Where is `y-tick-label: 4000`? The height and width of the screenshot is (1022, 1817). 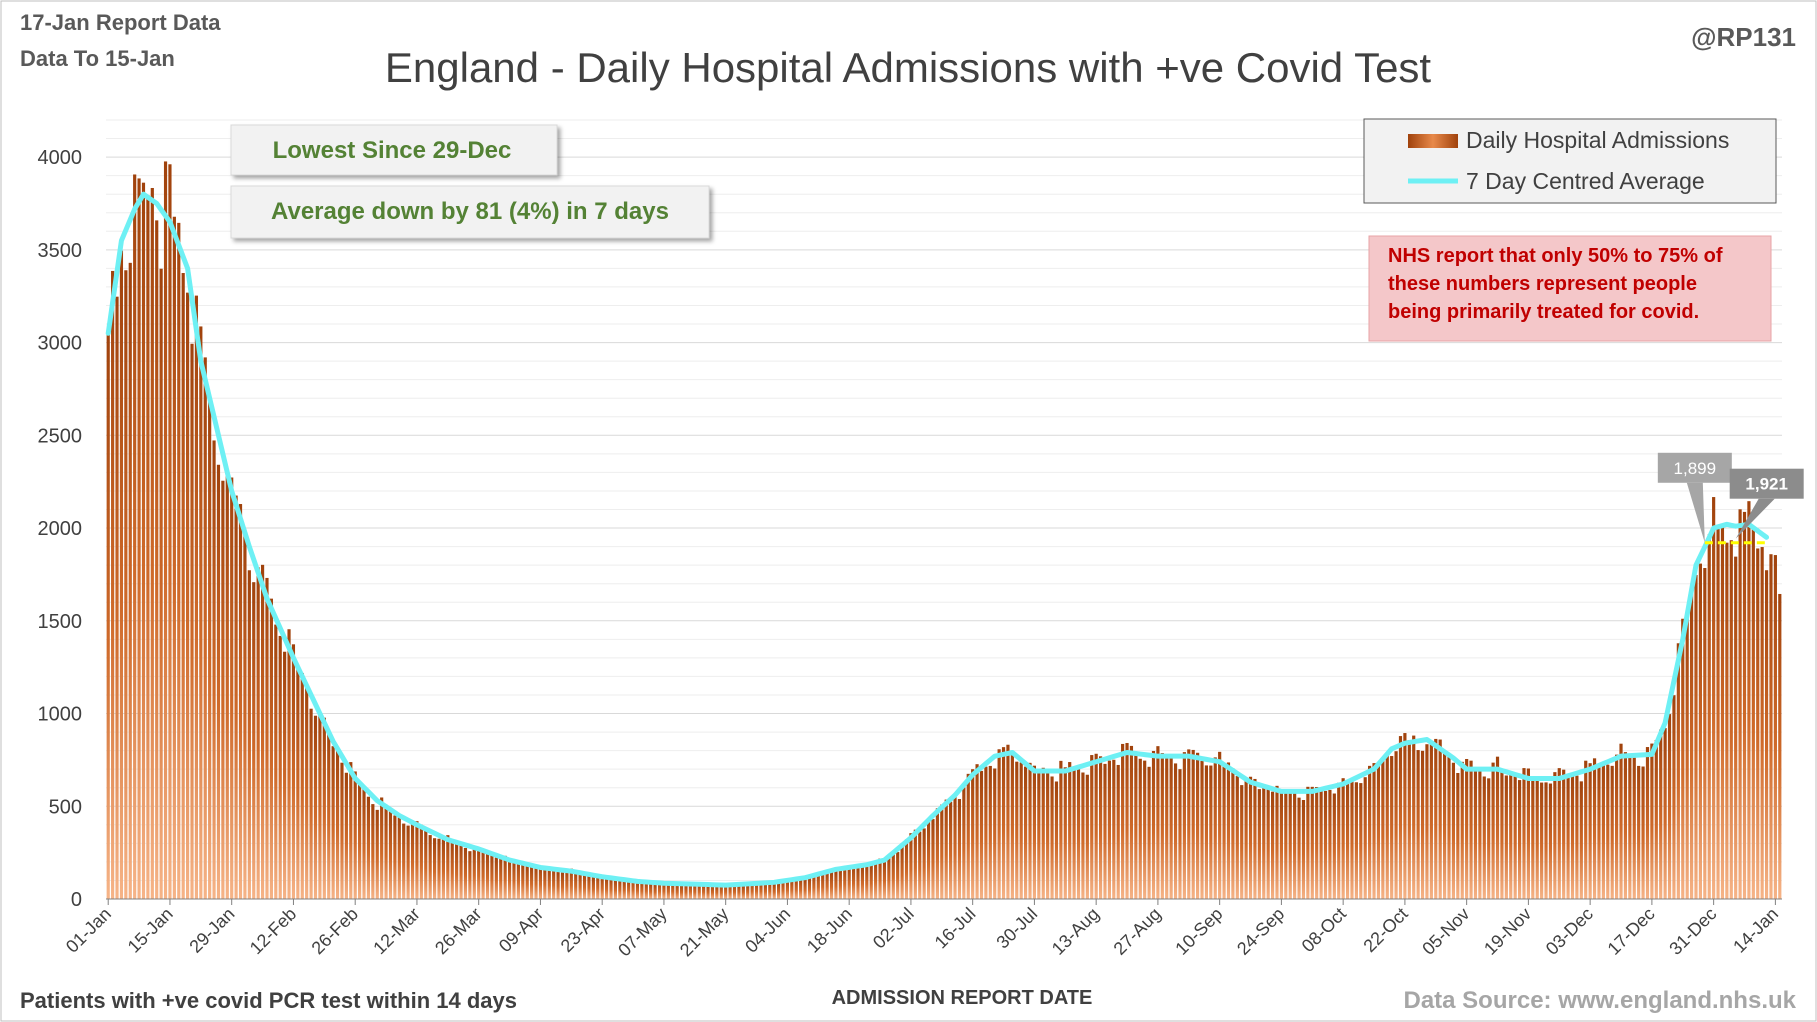 y-tick-label: 4000 is located at coordinates (60, 158).